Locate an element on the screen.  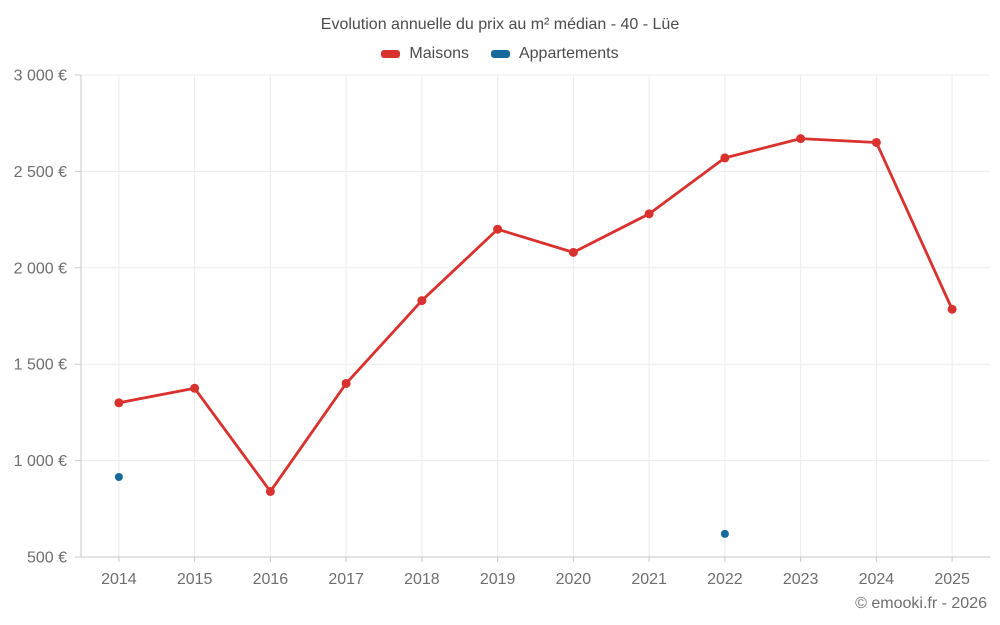
x-axis-label: 2024 is located at coordinates (877, 579).